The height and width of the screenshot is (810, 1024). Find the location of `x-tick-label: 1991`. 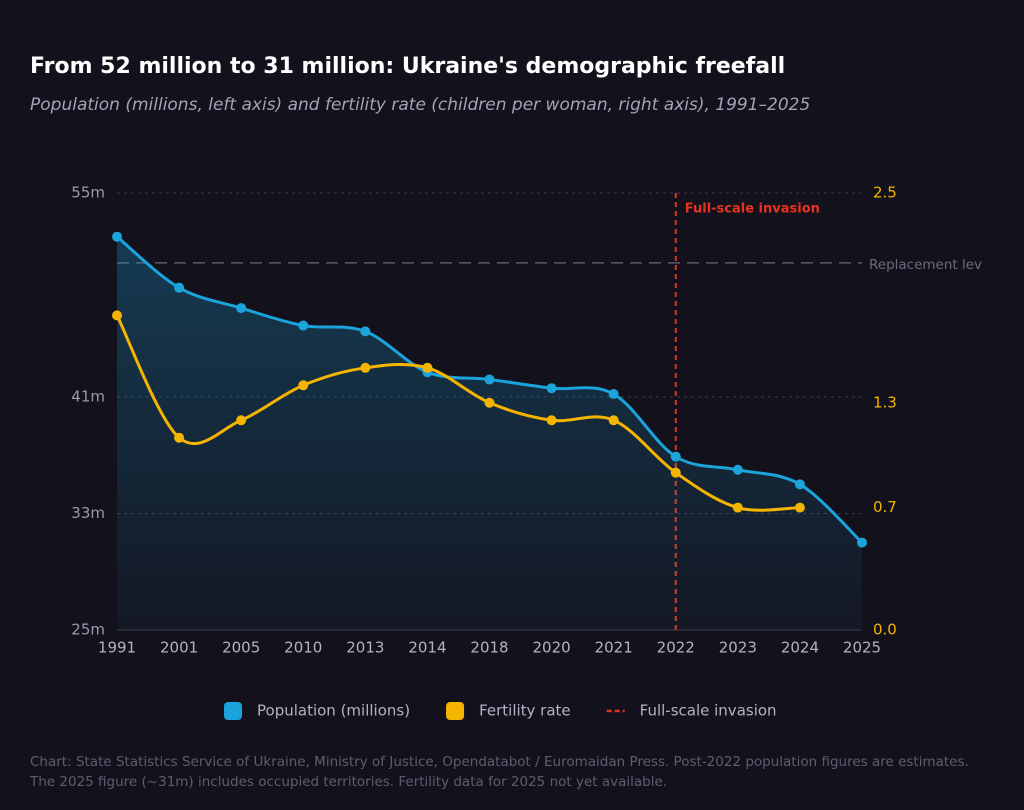

x-tick-label: 1991 is located at coordinates (117, 648).